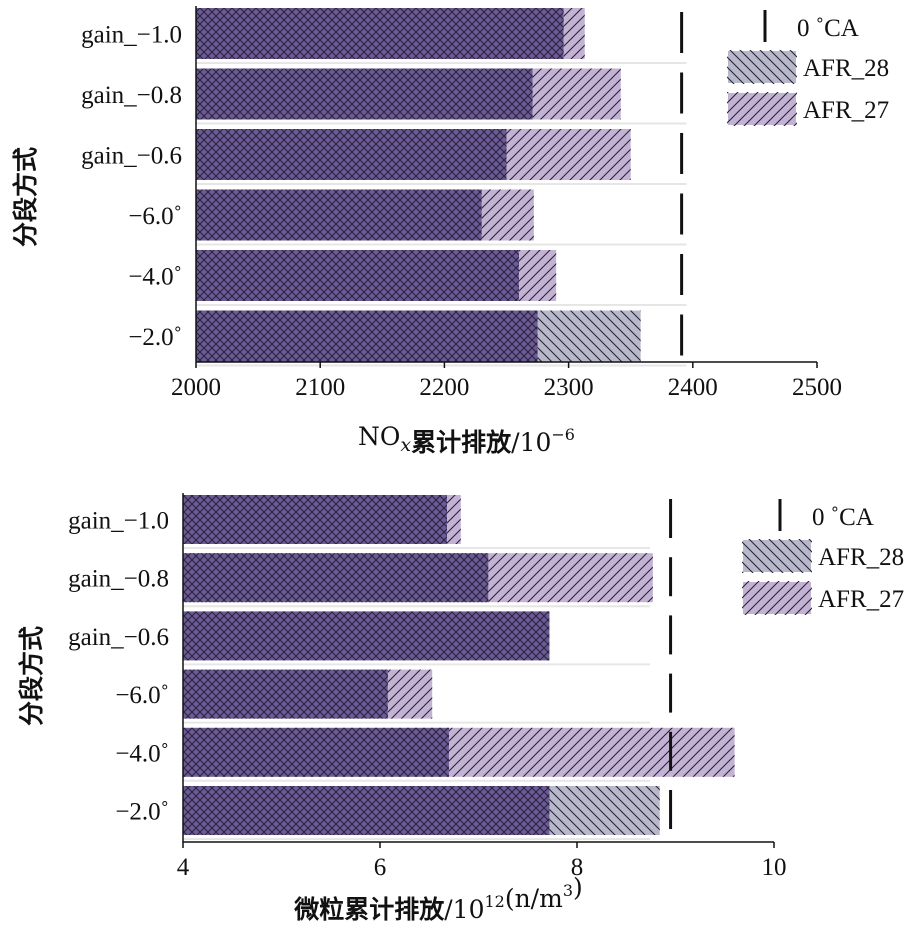  I want to click on x-axis-label-post2: (n/m, so click(534, 898).